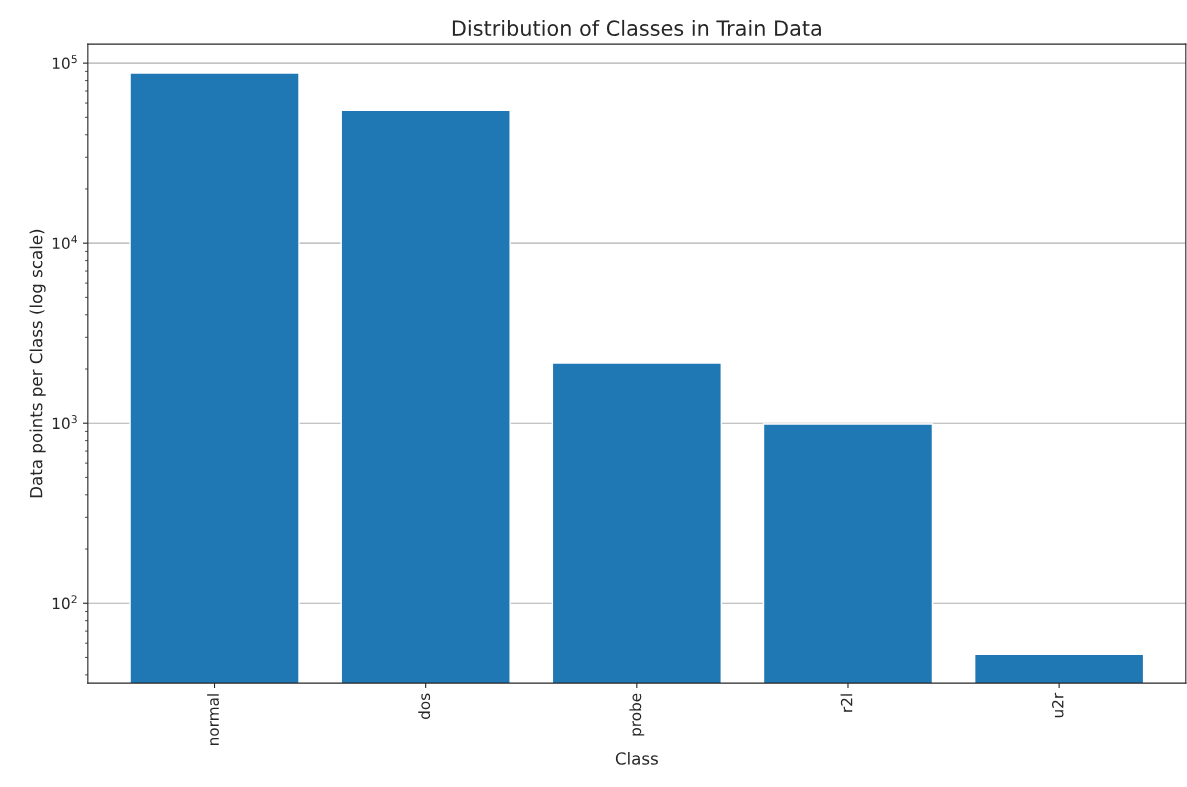 Image resolution: width=1187 pixels, height=787 pixels. Describe the element at coordinates (65, 242) in the screenshot. I see `y-tick-label: 10$^{4}$` at that location.